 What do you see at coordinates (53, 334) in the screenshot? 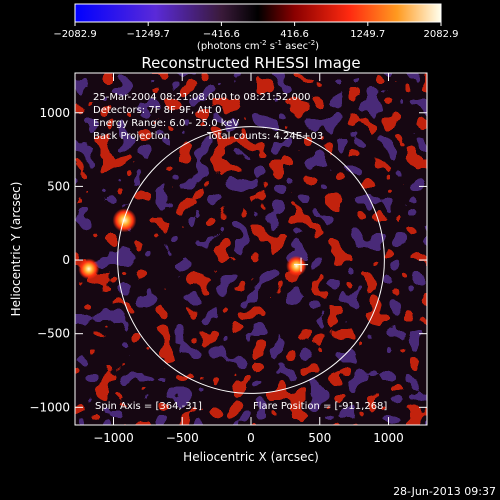
I see `y-tick-label: −500` at bounding box center [53, 334].